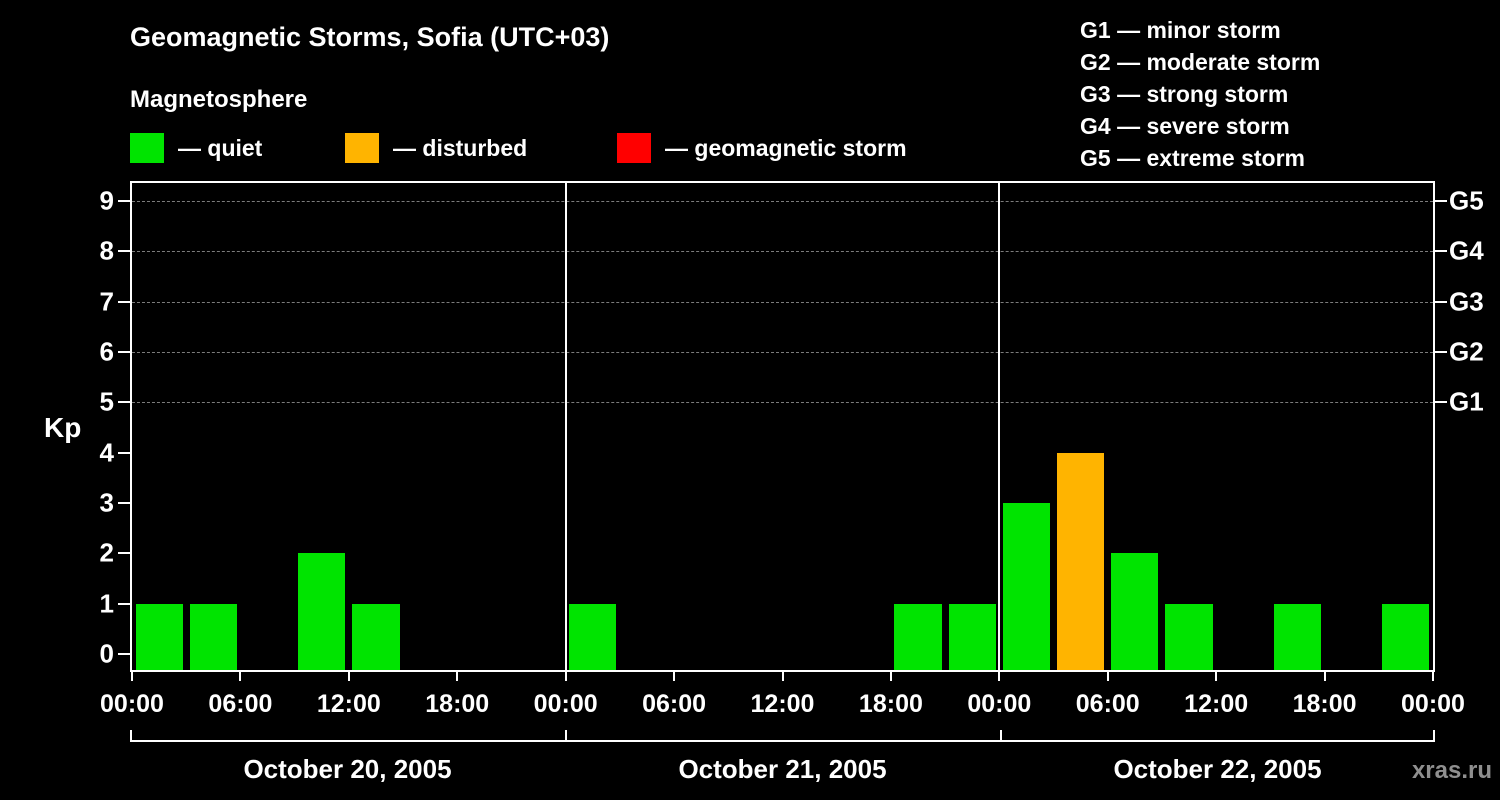  What do you see at coordinates (147, 148) in the screenshot?
I see `quiet-color-swatch` at bounding box center [147, 148].